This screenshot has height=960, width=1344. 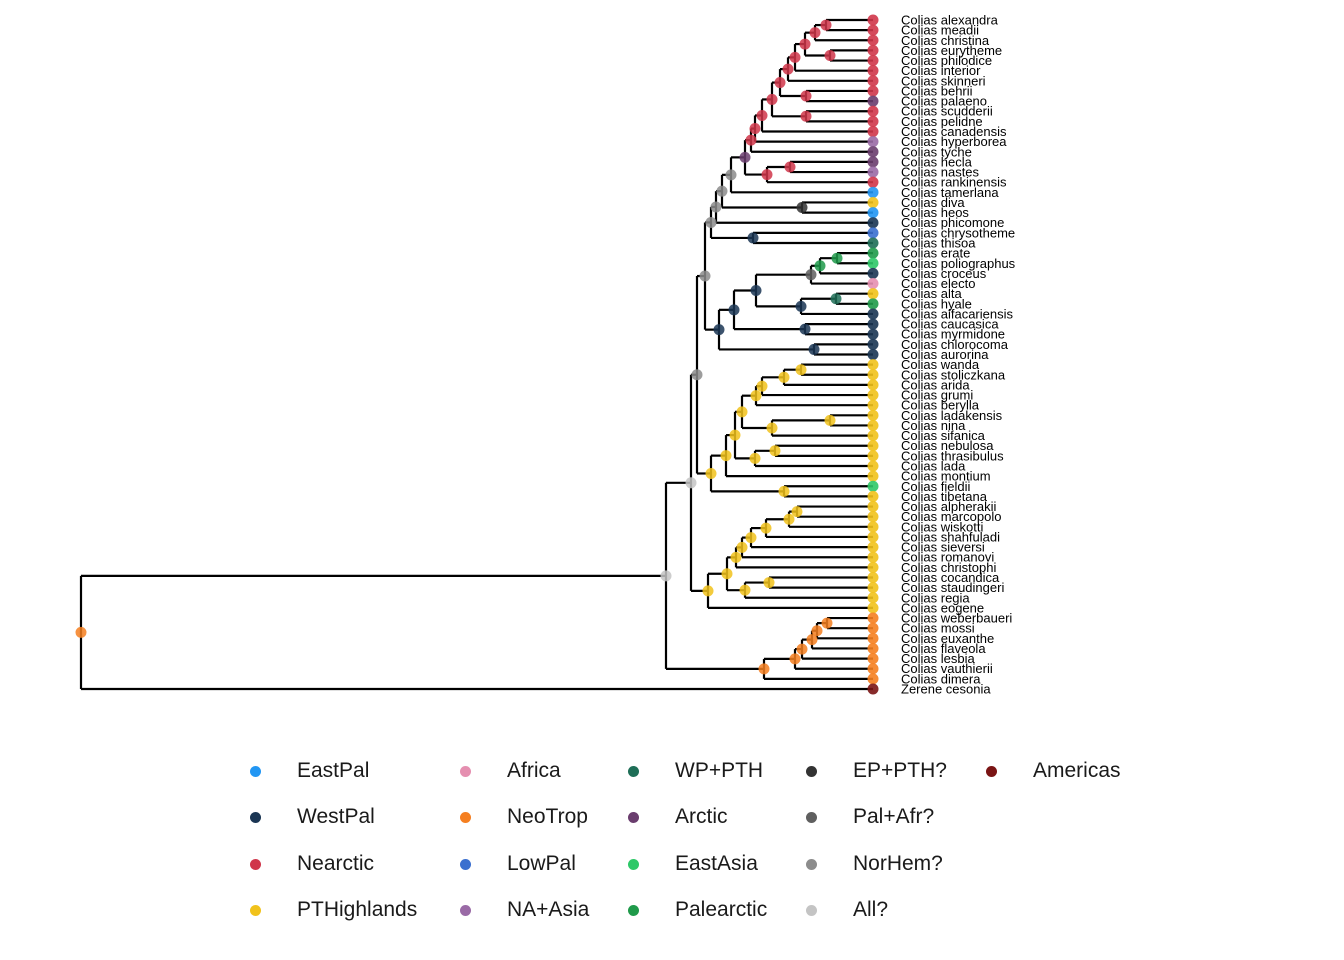 I want to click on legend-item: LowPal, so click(x=518, y=864).